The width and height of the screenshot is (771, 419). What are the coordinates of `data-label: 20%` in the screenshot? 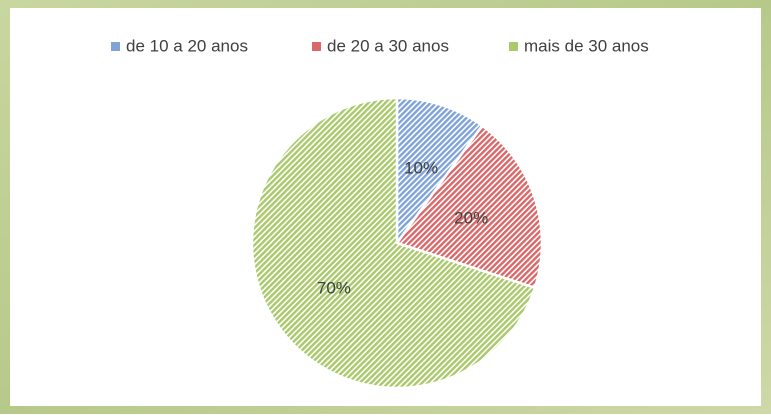 It's located at (471, 217).